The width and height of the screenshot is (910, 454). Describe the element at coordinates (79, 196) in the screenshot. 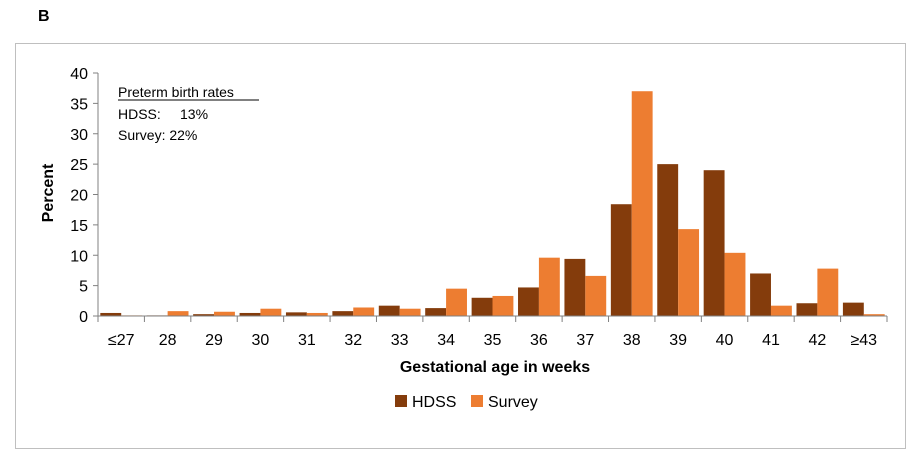

I see `y-tick-label: 20` at that location.